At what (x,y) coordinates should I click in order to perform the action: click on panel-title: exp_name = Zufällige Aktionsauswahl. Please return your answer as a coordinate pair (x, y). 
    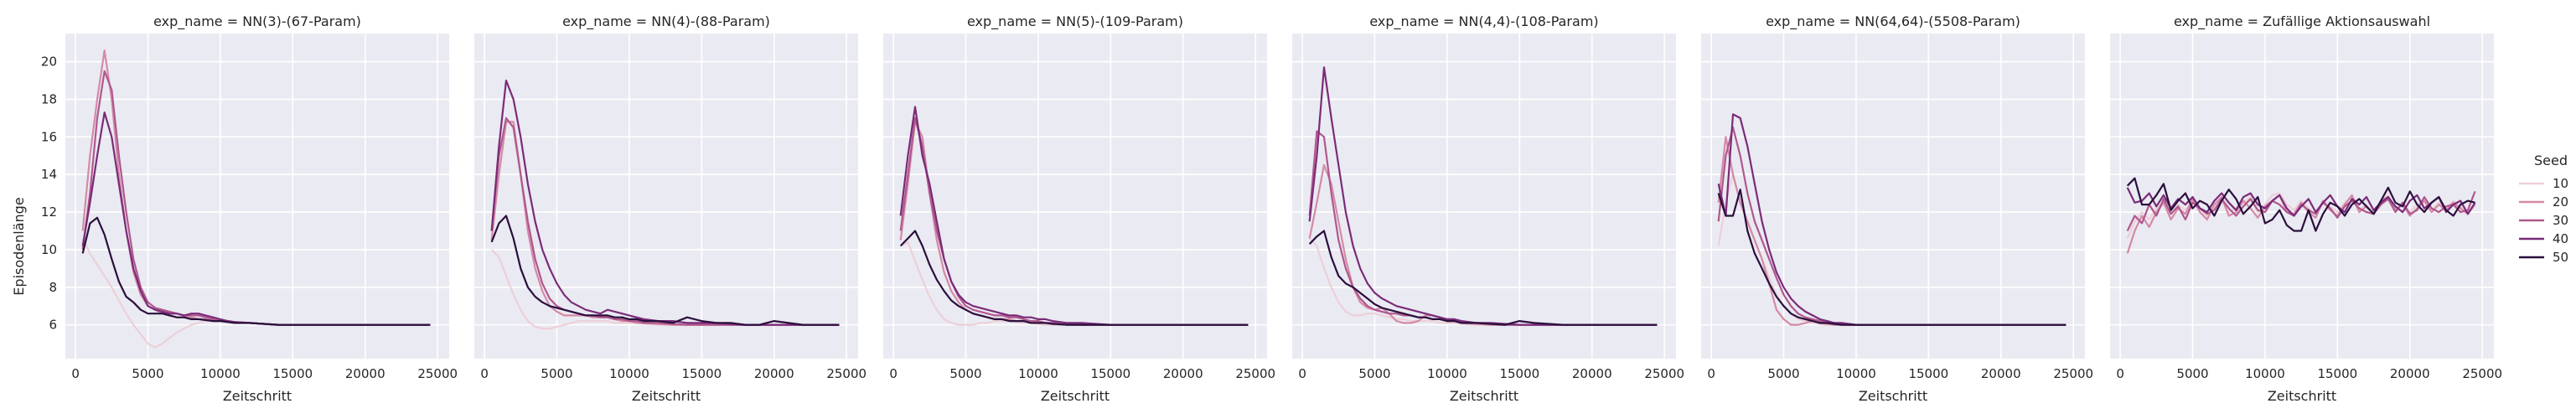
    Looking at the image, I should click on (2302, 21).